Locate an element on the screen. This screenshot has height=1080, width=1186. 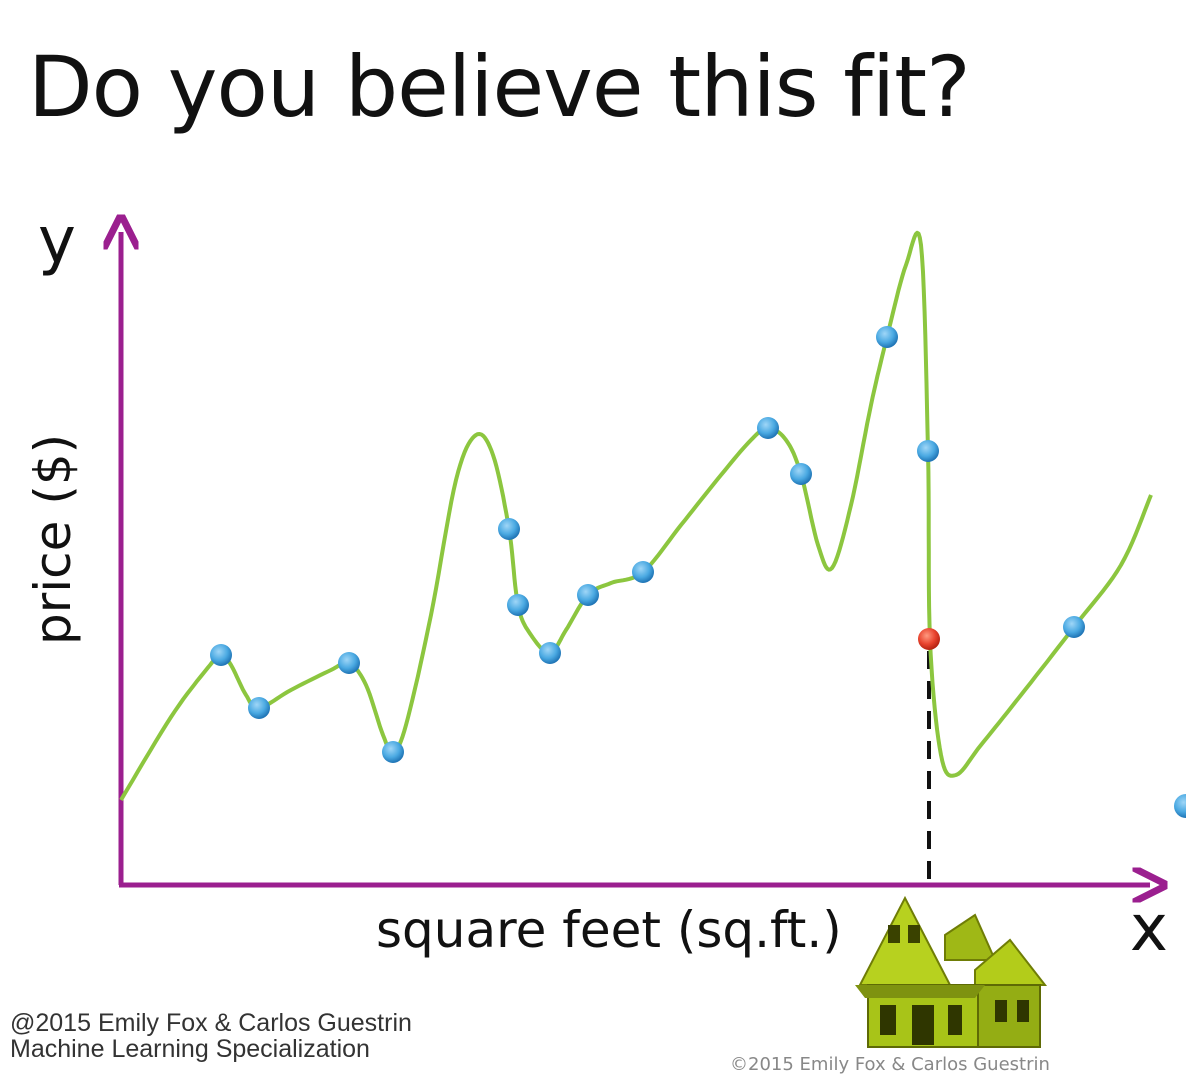
y-axis-label: price ($) is located at coordinates (53, 539).